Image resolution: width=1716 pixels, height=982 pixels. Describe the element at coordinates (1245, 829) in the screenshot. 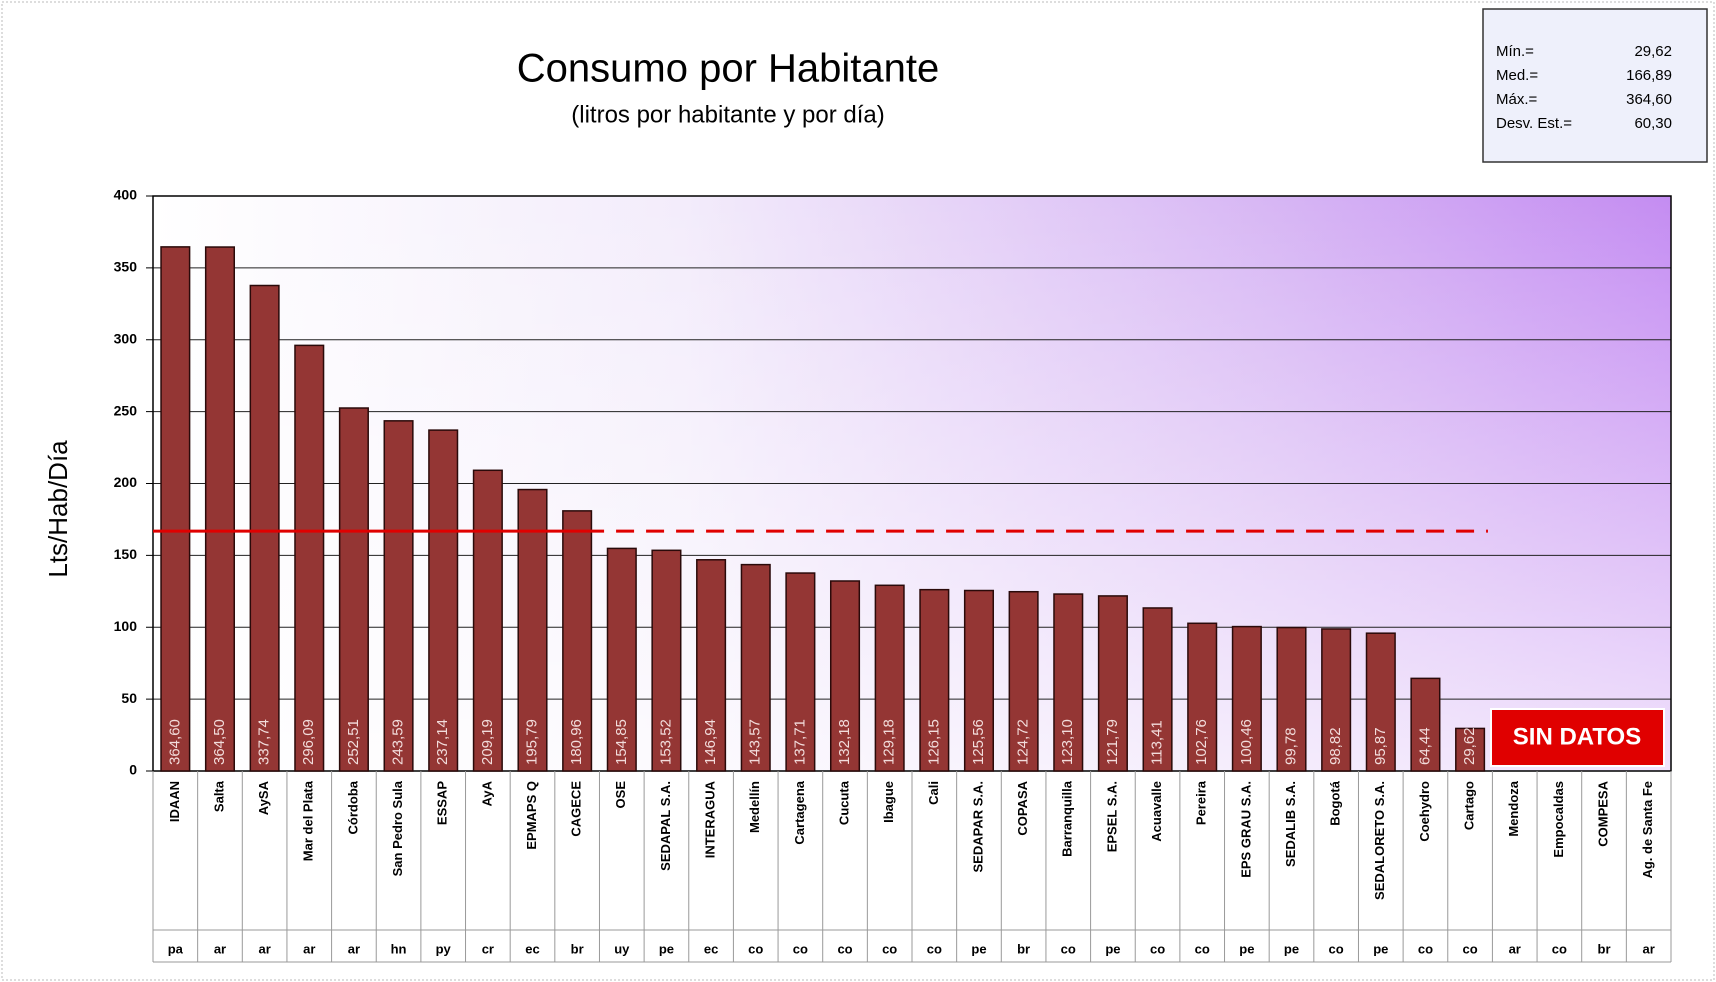

I see `x-tick-label: EPS GRAU S.A.` at that location.